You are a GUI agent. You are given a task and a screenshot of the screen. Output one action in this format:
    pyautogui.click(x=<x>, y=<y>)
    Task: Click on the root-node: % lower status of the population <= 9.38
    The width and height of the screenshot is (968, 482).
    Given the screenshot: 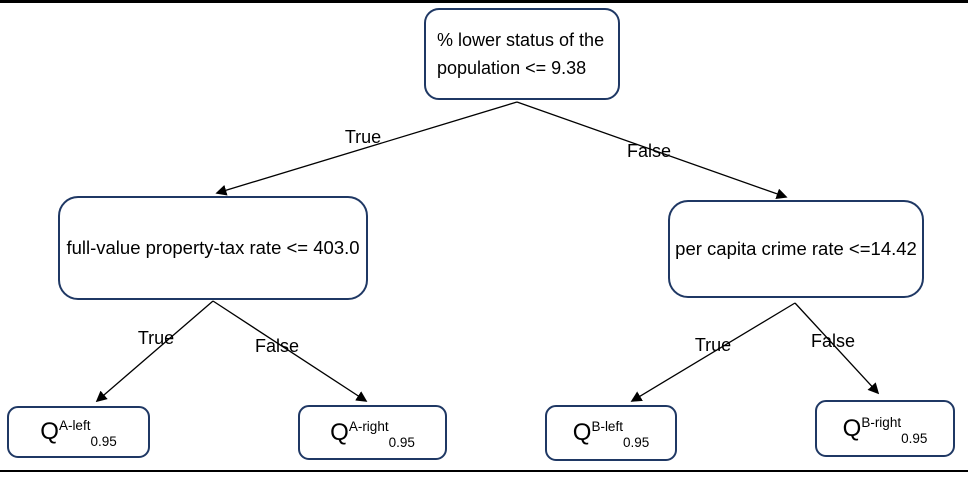 What is the action you would take?
    pyautogui.click(x=522, y=54)
    